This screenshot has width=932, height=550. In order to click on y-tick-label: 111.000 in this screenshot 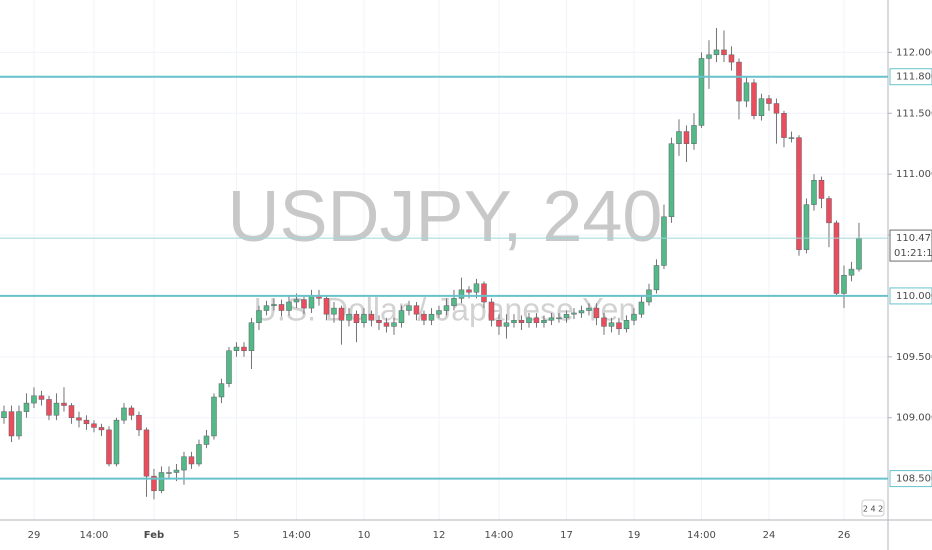, I will do `click(914, 174)`.